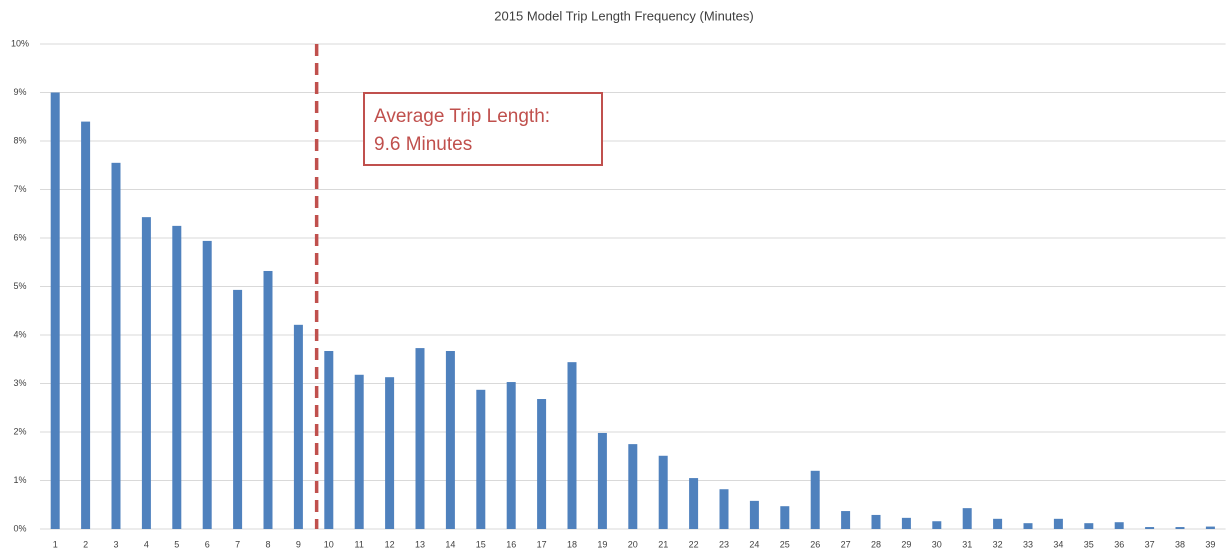  What do you see at coordinates (420, 544) in the screenshot?
I see `x-tick-label: 13` at bounding box center [420, 544].